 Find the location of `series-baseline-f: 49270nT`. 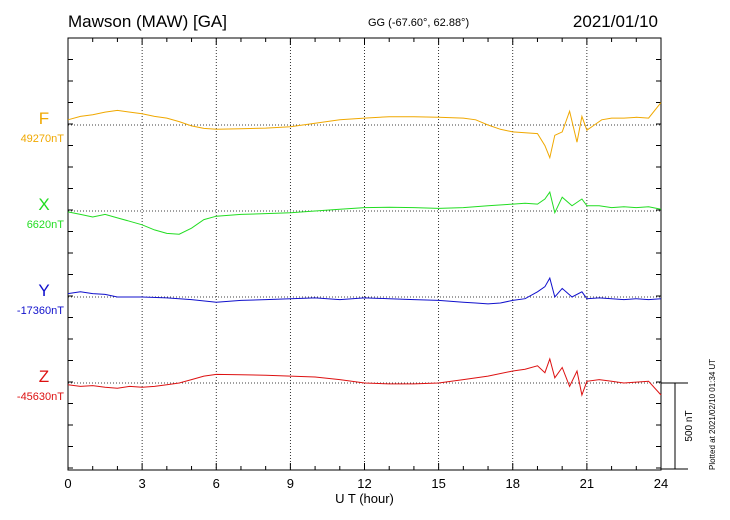

series-baseline-f: 49270nT is located at coordinates (43, 139).